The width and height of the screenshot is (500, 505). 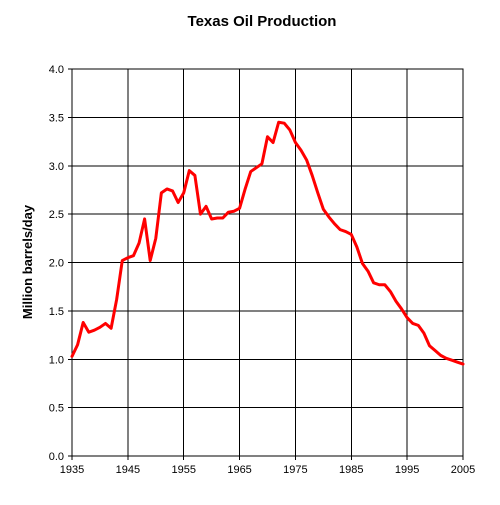 I want to click on y-tick-label: 0.0, so click(x=56, y=457).